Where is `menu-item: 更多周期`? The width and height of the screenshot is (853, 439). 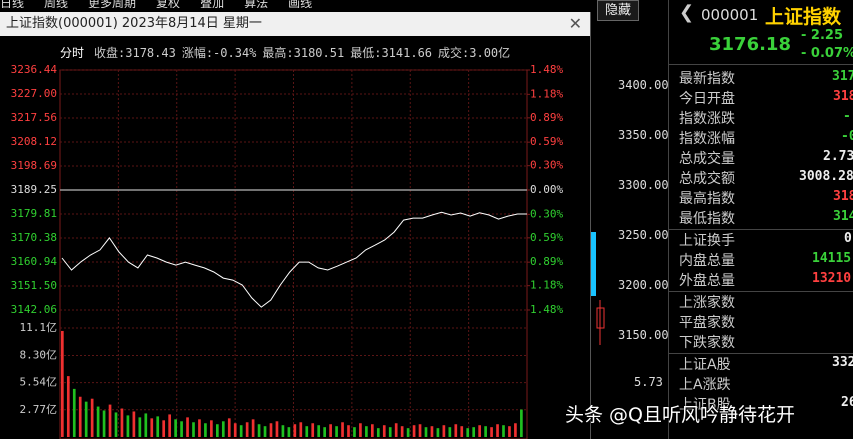 menu-item: 更多周期 is located at coordinates (112, 4).